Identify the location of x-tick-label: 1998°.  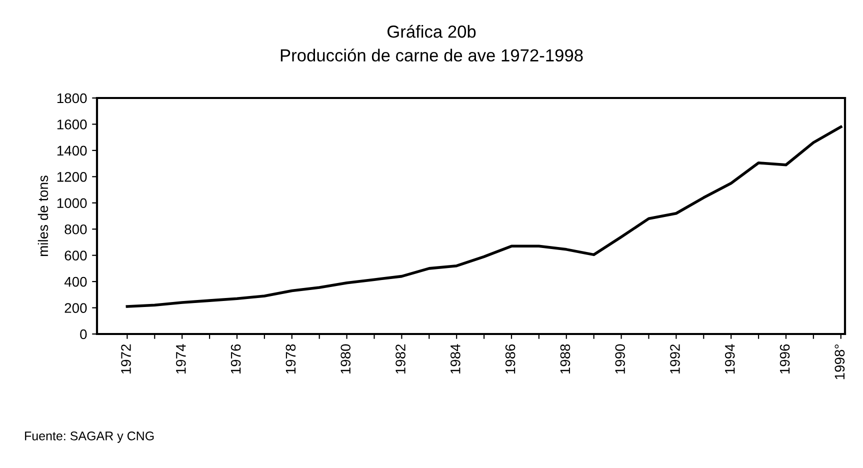
(839, 362).